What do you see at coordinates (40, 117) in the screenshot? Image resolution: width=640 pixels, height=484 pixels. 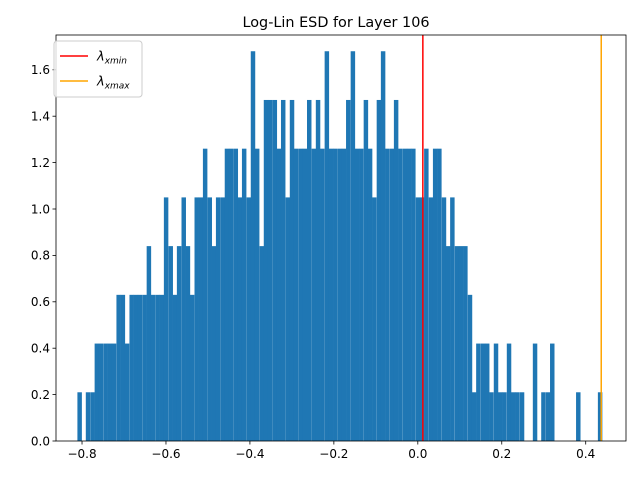 I see `y-tick-label: 1.4` at bounding box center [40, 117].